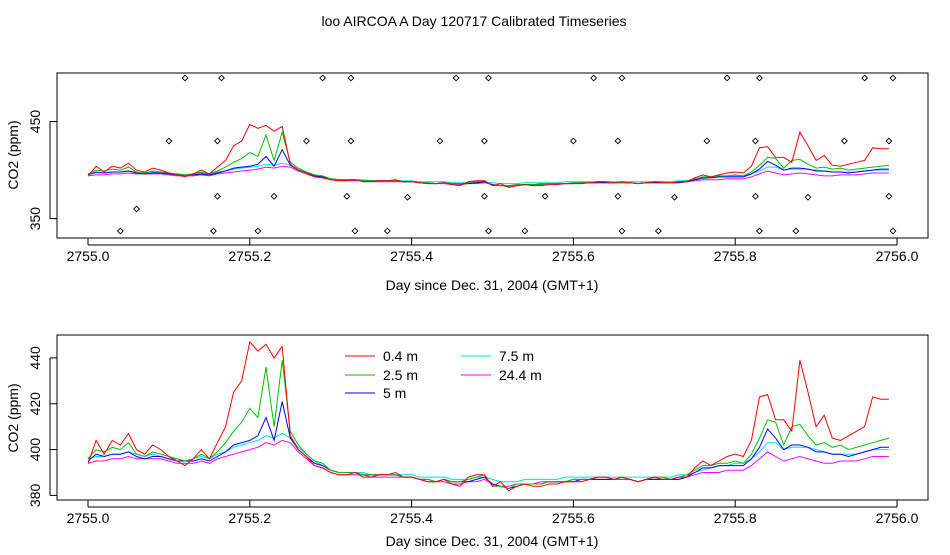 The image size is (950, 555). What do you see at coordinates (249, 518) in the screenshot?
I see `bottom-x-tick-label: 2755.2` at bounding box center [249, 518].